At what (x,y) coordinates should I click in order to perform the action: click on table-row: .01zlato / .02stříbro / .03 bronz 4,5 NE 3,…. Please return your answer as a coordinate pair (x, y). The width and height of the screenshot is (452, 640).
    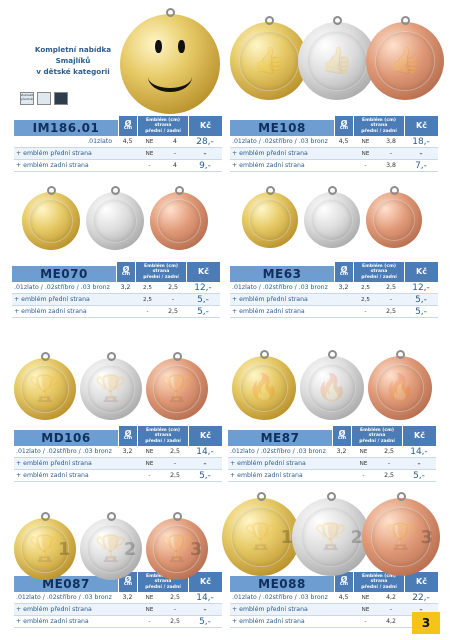
    Looking at the image, I should click on (334, 142).